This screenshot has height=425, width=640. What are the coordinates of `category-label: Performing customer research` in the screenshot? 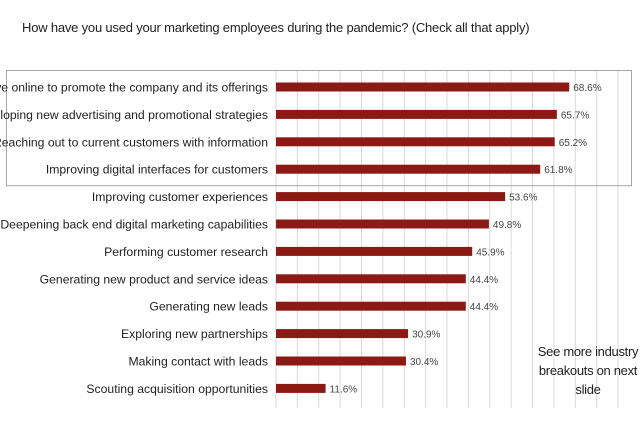 It's located at (186, 252).